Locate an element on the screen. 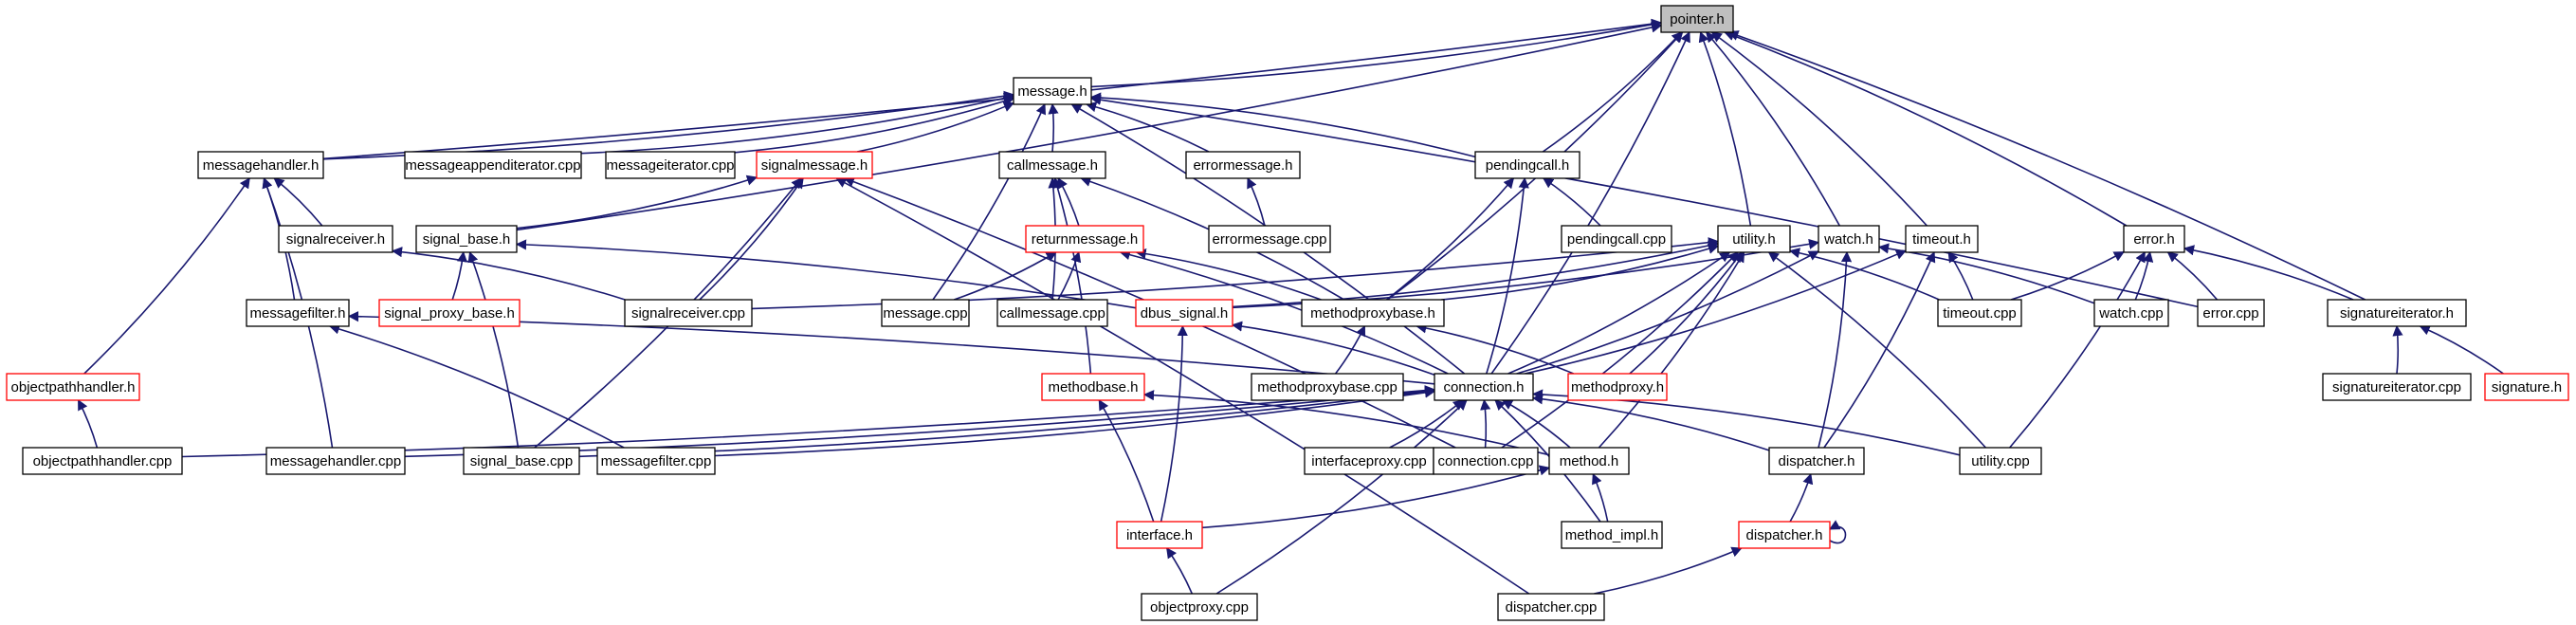 The image size is (2576, 625). node-signal-proxy-base-h: signal_proxy_base.h is located at coordinates (449, 313).